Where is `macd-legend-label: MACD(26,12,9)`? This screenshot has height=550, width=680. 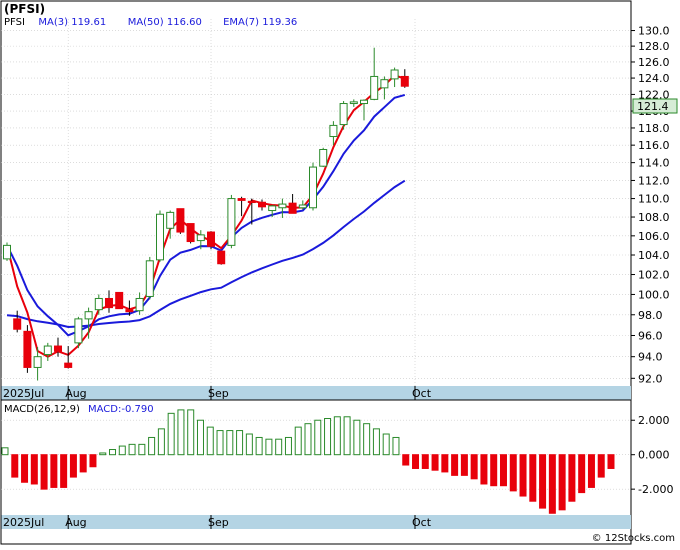
macd-legend-label: MACD(26,12,9) is located at coordinates (42, 409).